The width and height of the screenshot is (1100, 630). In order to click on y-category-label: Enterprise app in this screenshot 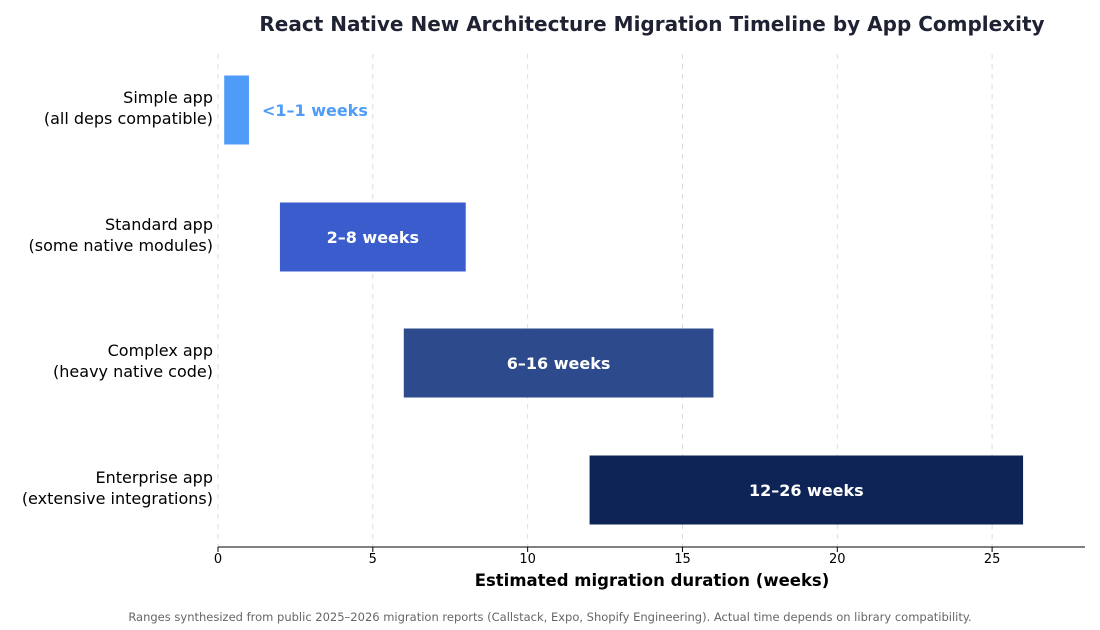, I will do `click(154, 477)`.